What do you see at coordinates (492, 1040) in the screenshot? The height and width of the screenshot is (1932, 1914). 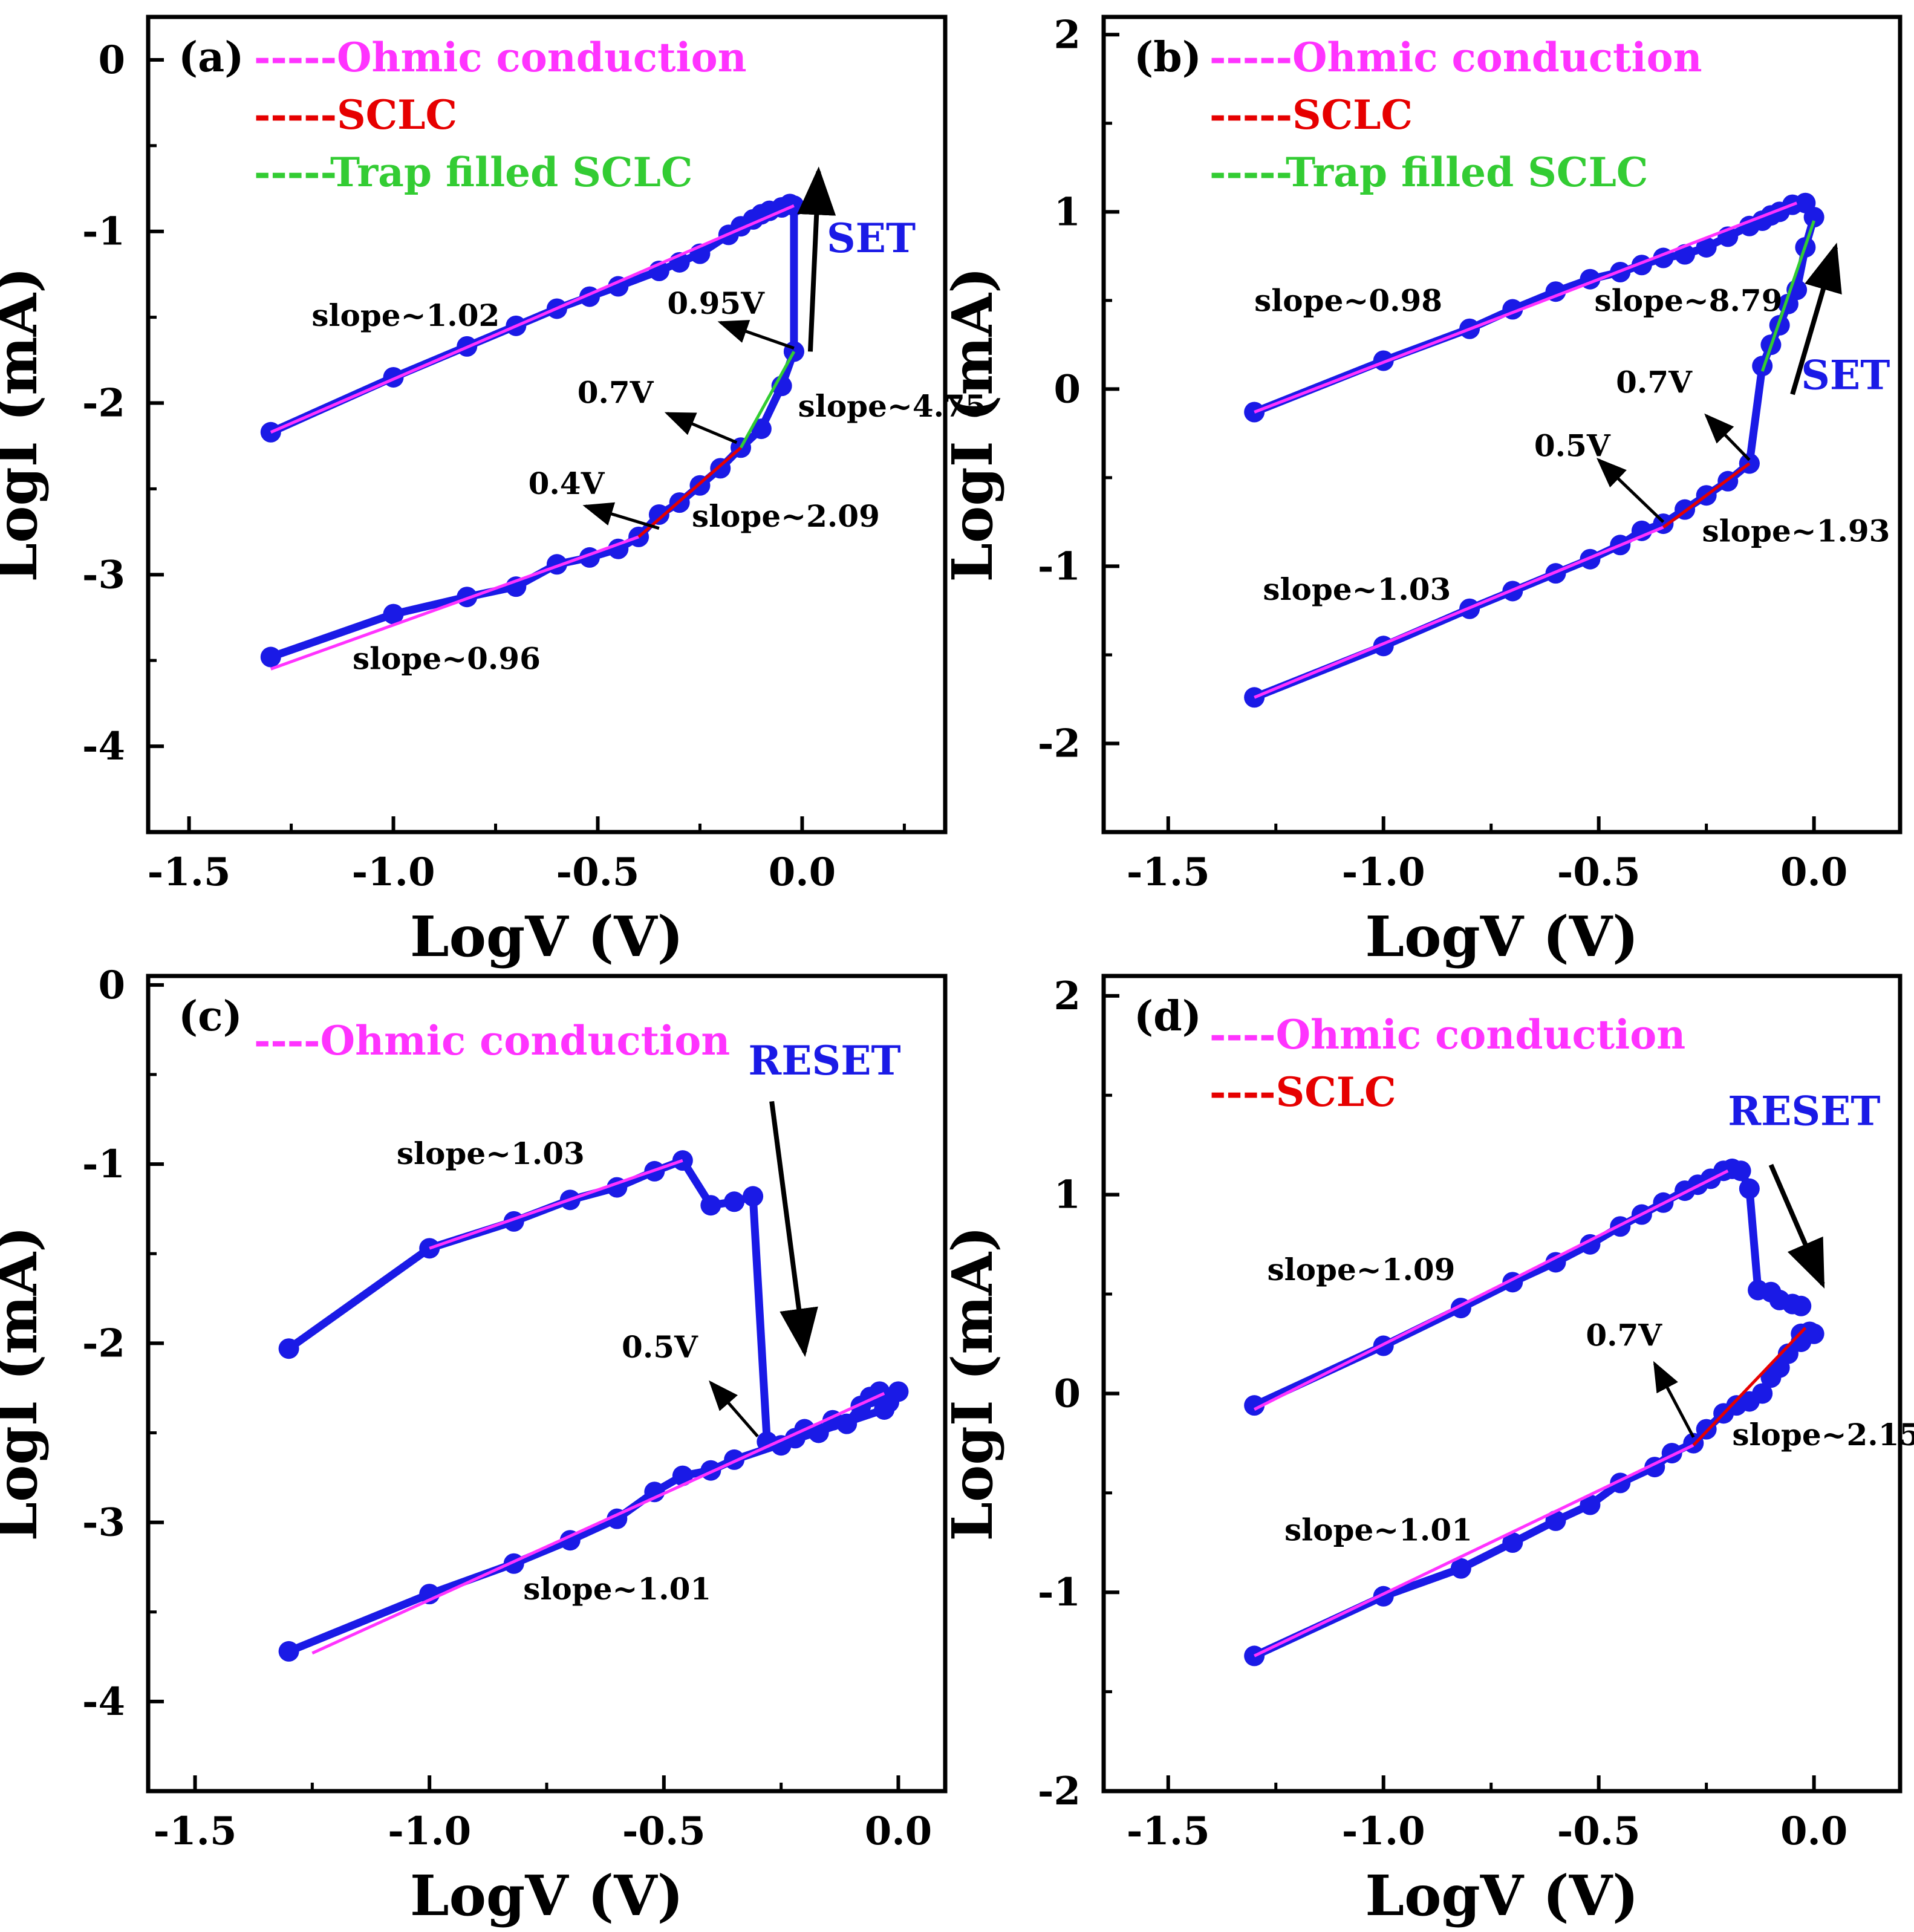 I see `legend-entry: ----Ohmic conduction` at bounding box center [492, 1040].